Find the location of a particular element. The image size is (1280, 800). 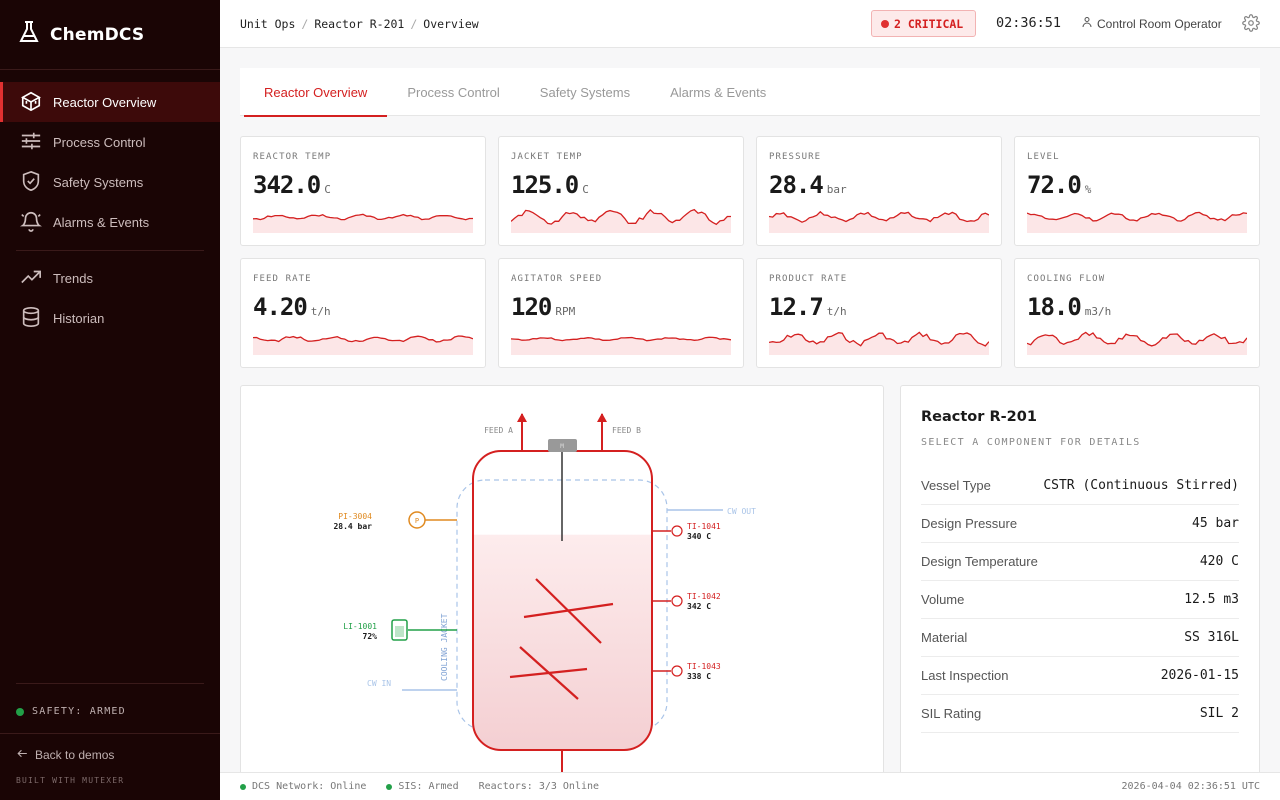

user-role: Control Room Operator is located at coordinates (1159, 23).